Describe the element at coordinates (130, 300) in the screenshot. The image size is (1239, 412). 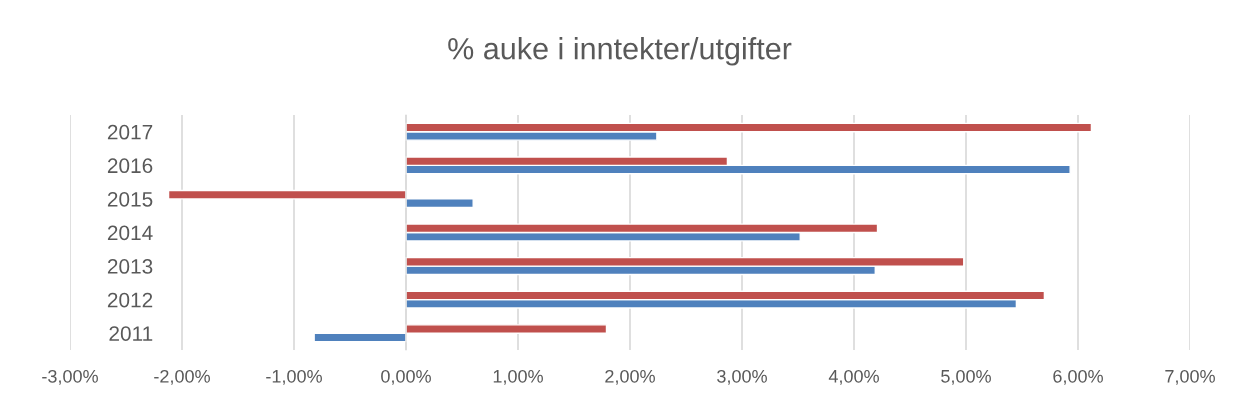
I see `y-tick-label: 2012` at that location.